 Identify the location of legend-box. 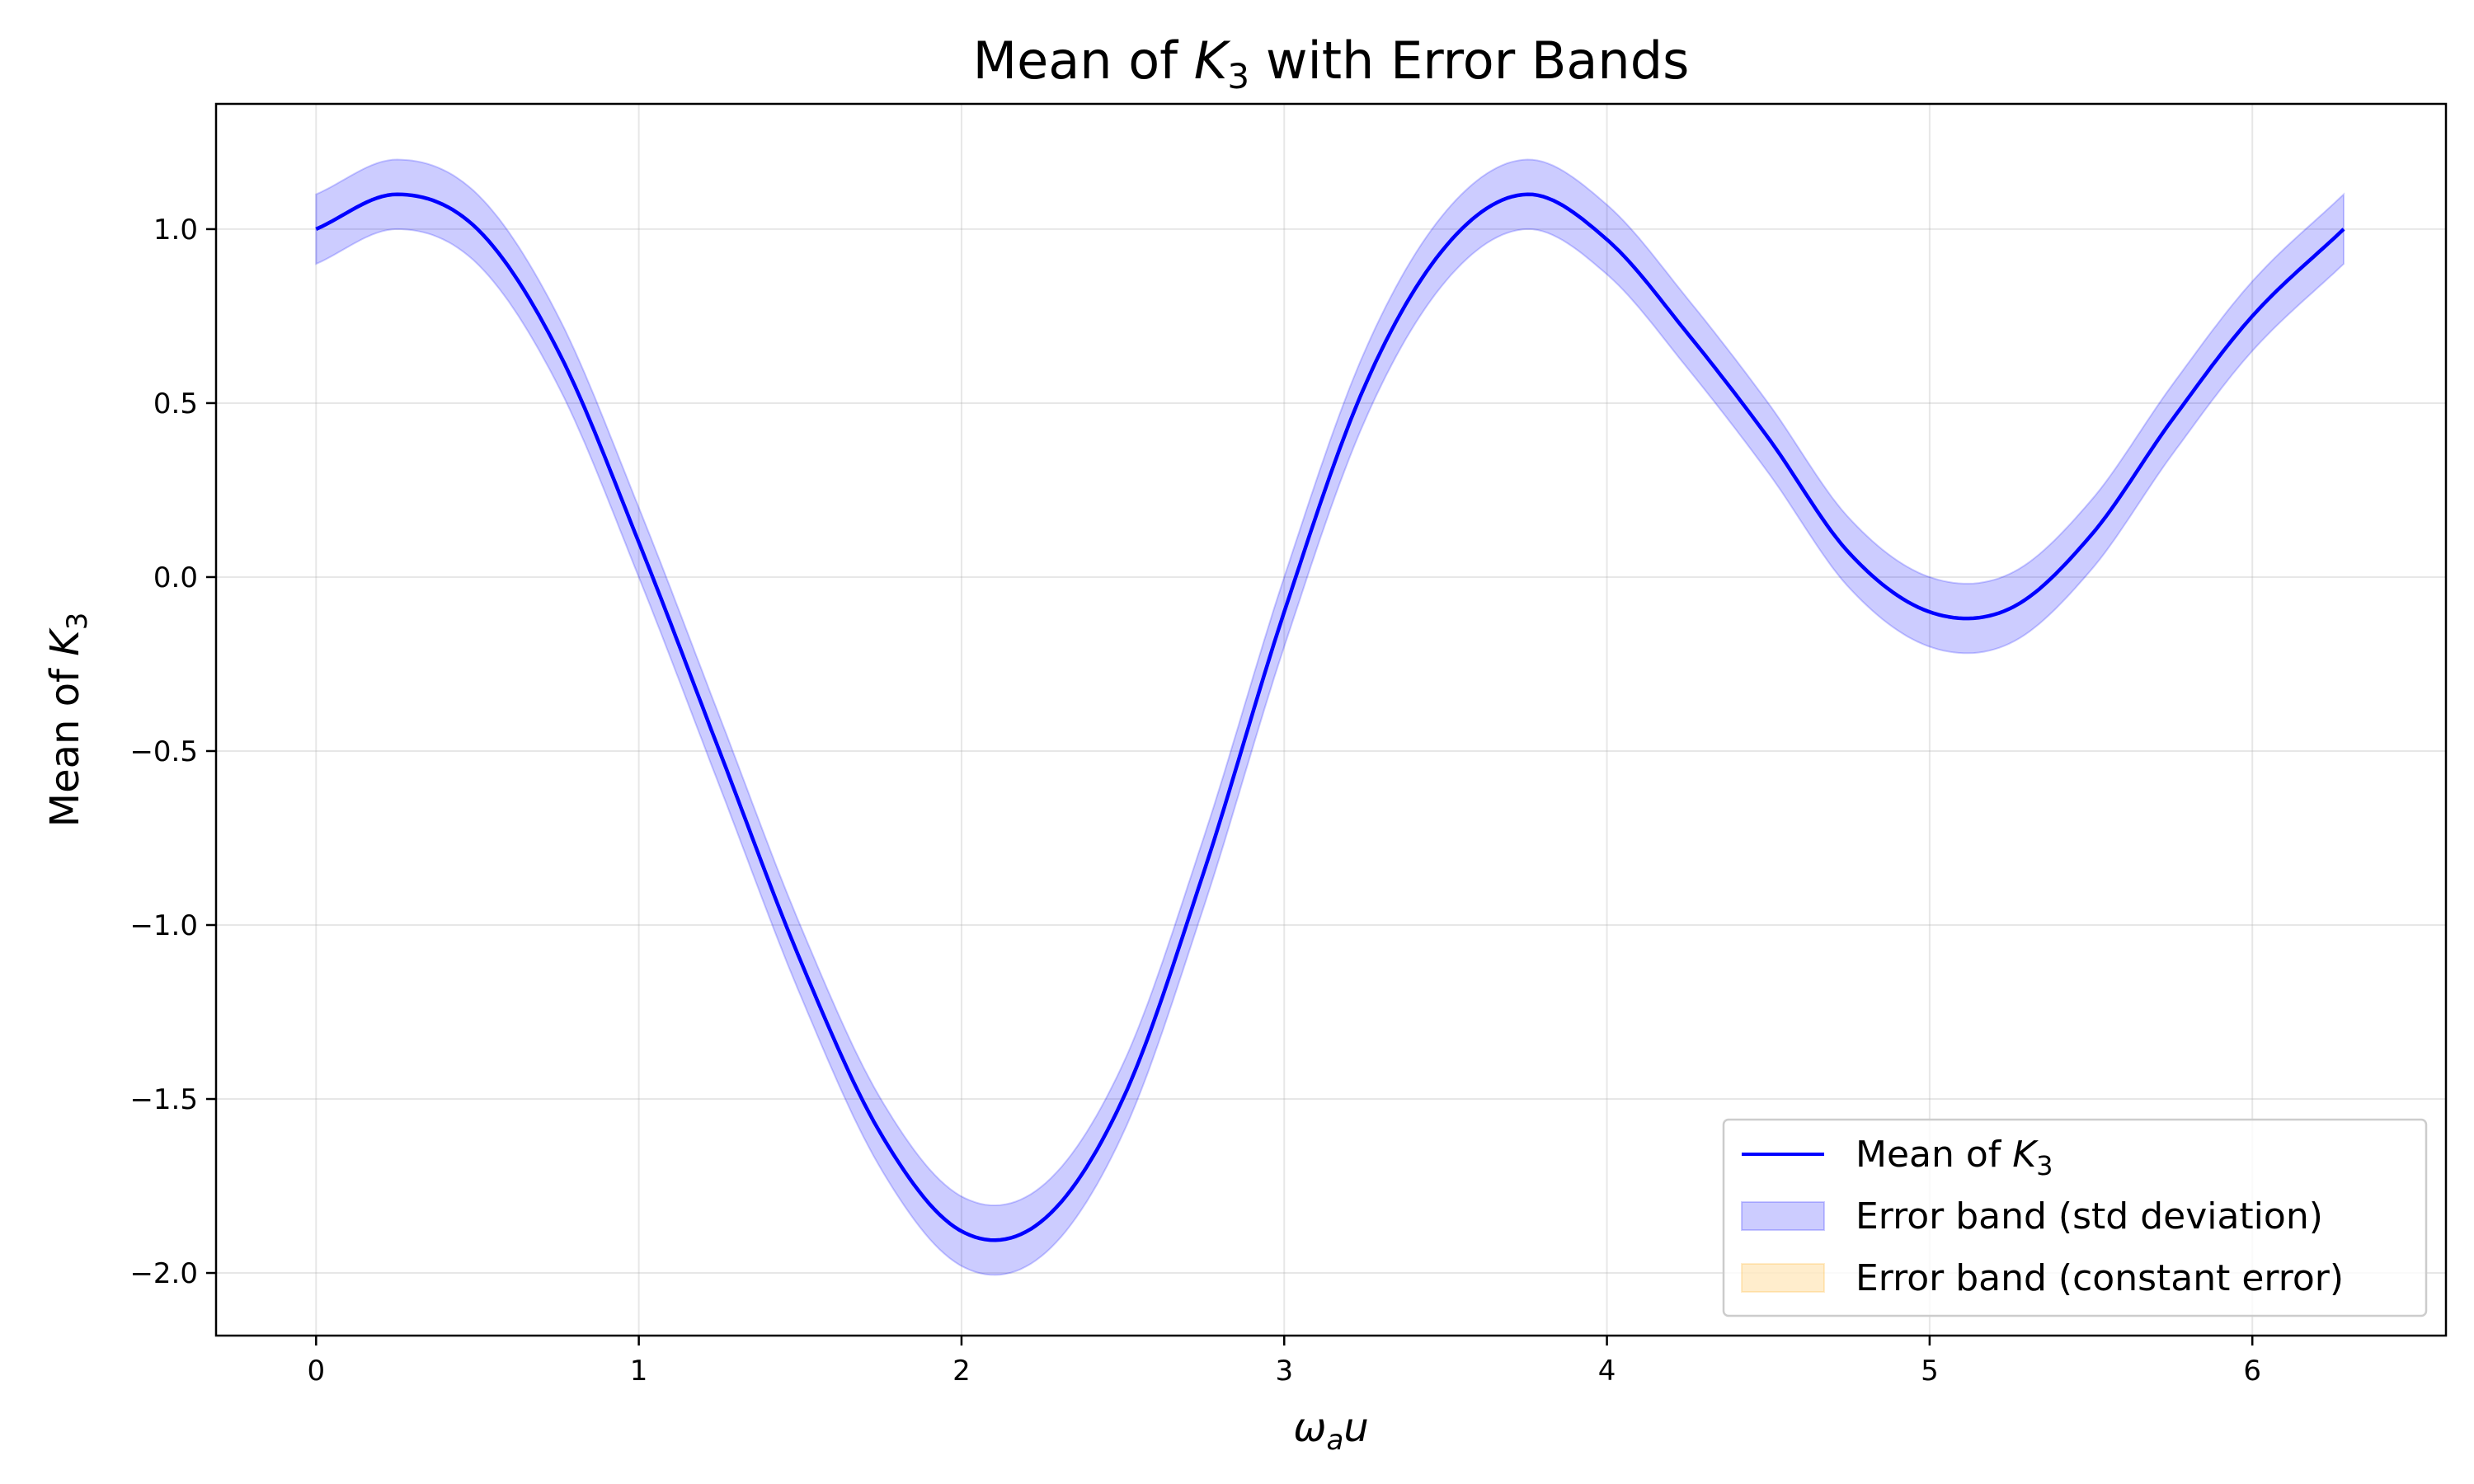
(2075, 1217).